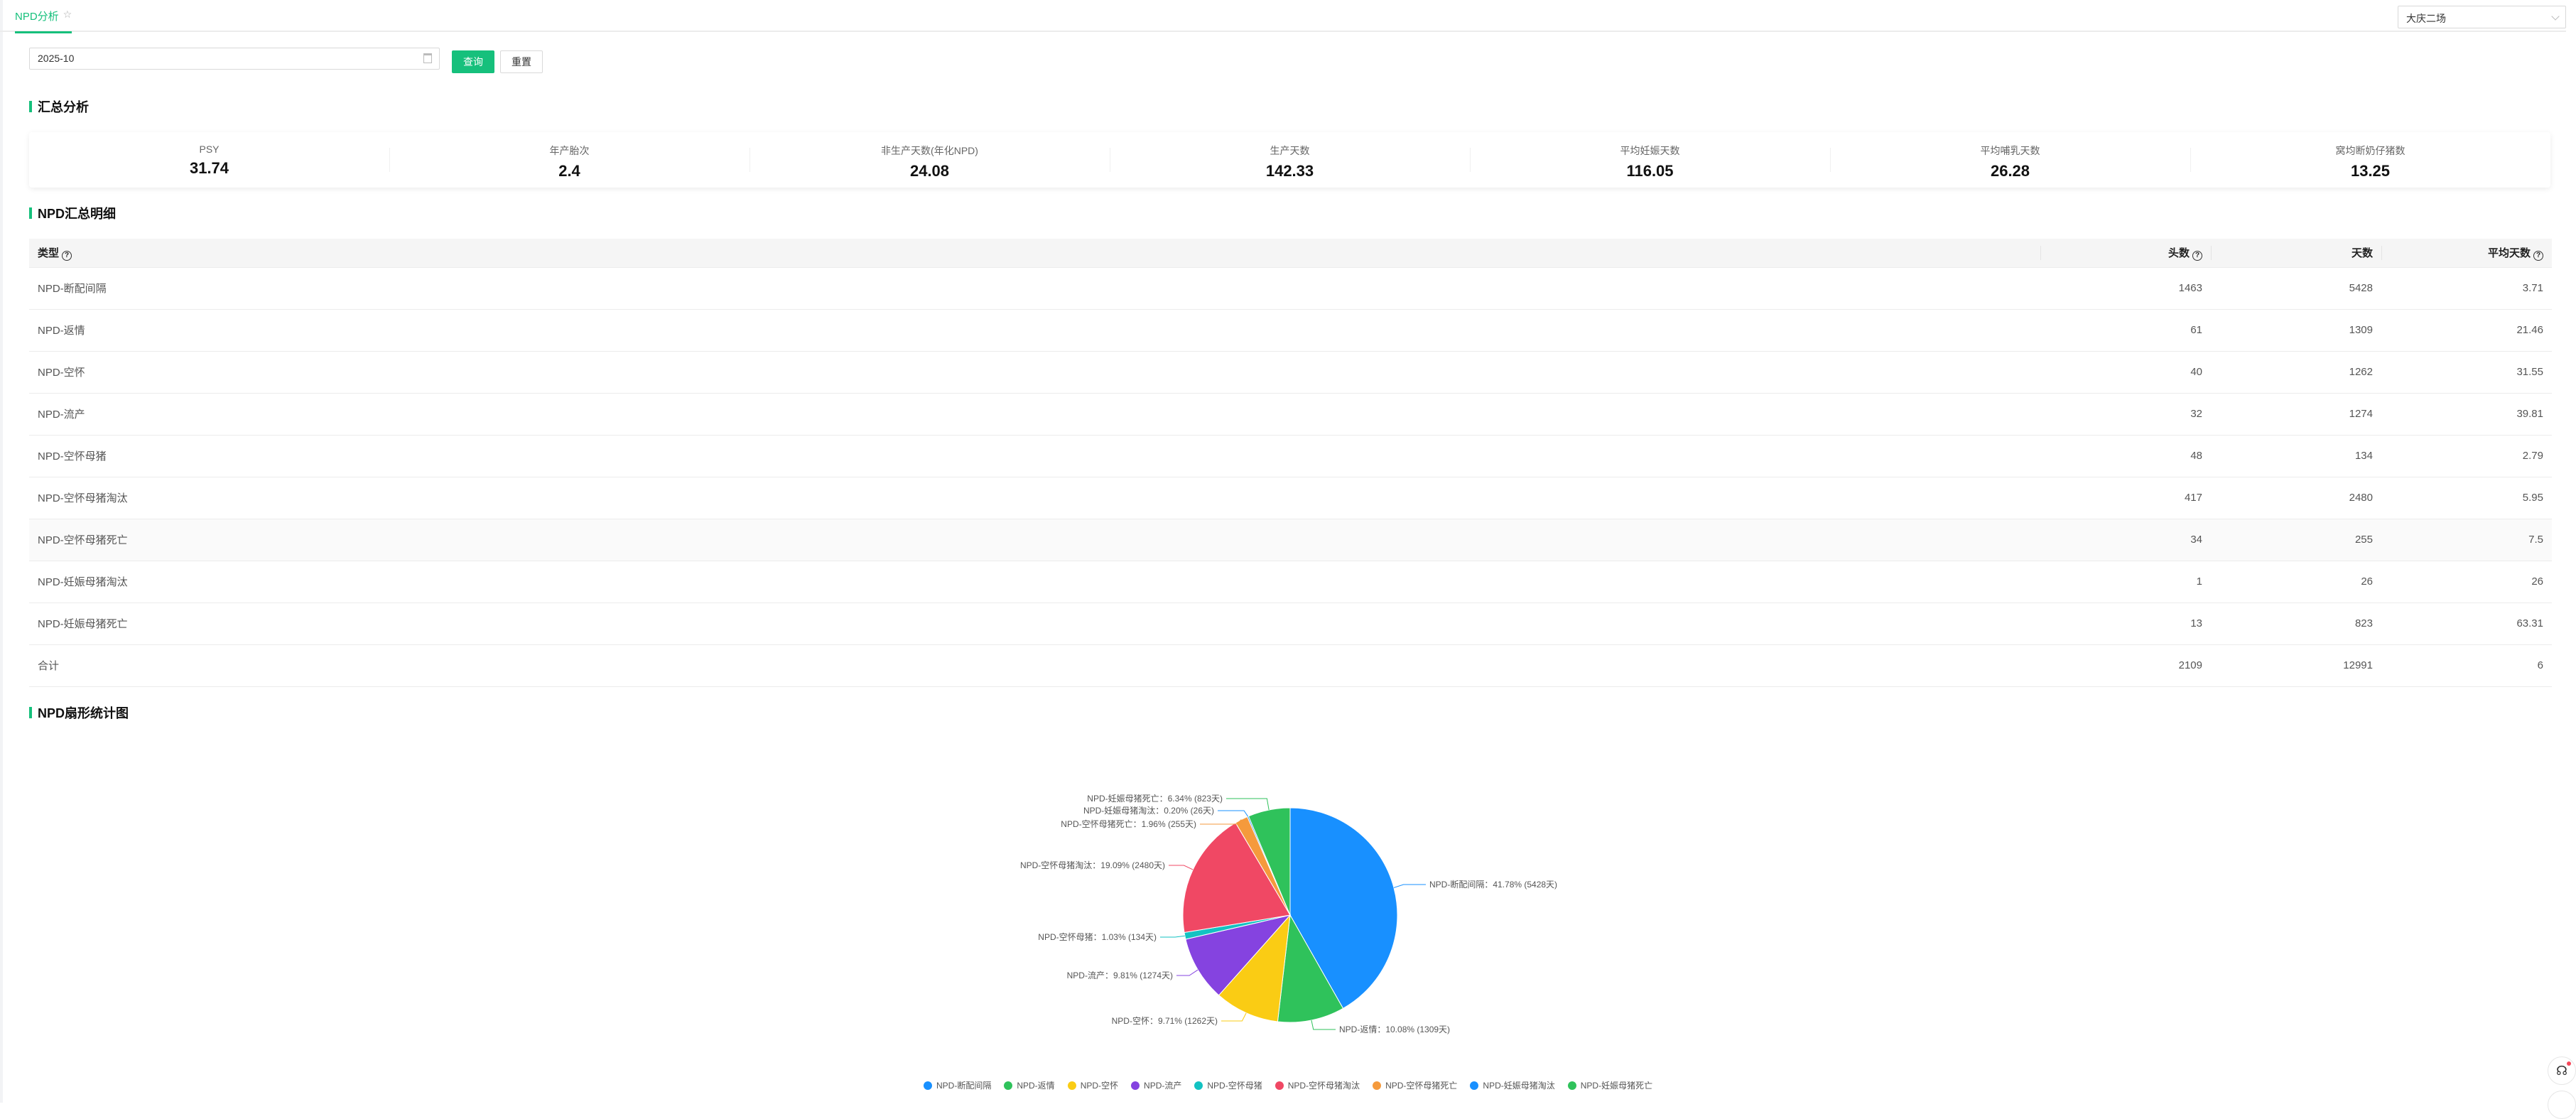  What do you see at coordinates (2555, 16) in the screenshot?
I see `chevron-down-icon` at bounding box center [2555, 16].